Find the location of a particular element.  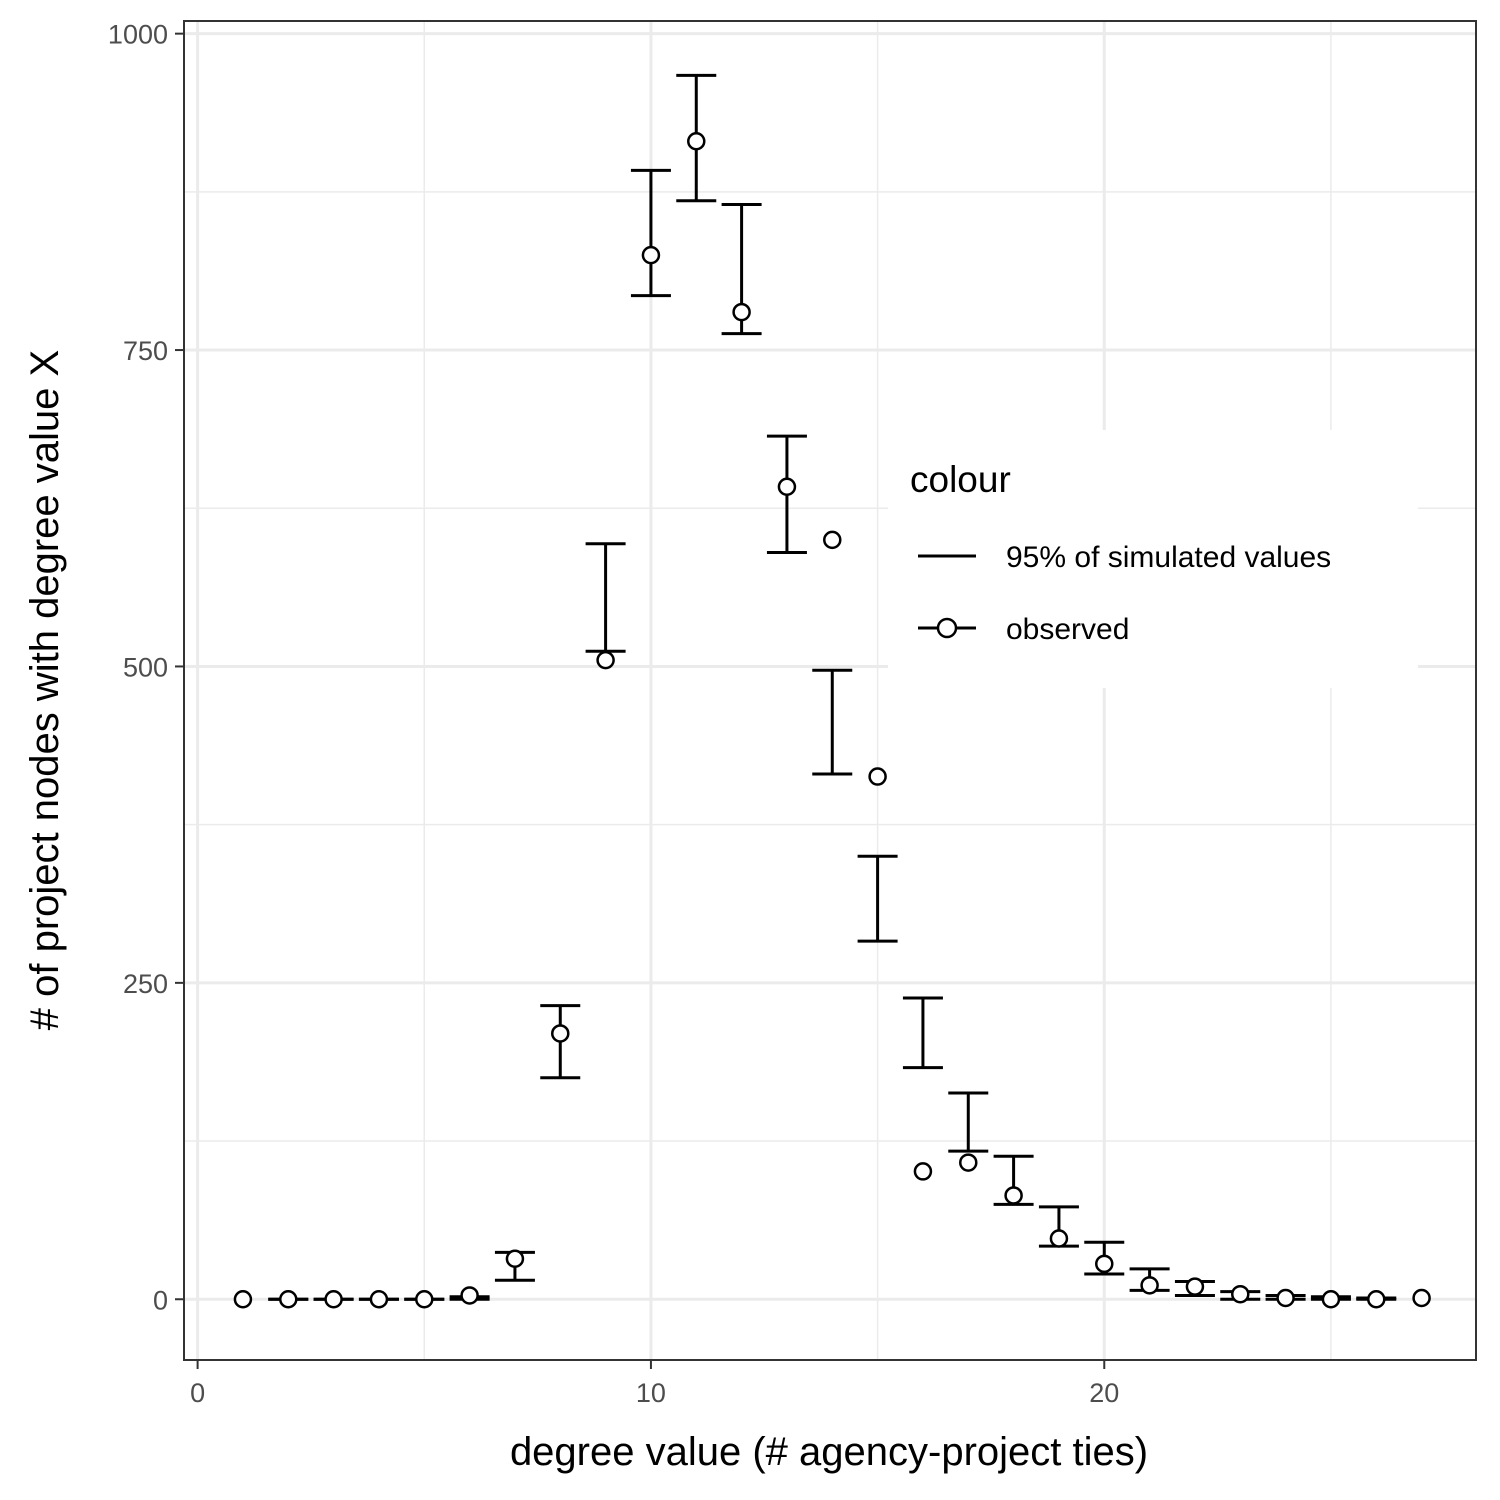

y-axis-ticks: 0 250 500 750 1000 is located at coordinates (146, 667).